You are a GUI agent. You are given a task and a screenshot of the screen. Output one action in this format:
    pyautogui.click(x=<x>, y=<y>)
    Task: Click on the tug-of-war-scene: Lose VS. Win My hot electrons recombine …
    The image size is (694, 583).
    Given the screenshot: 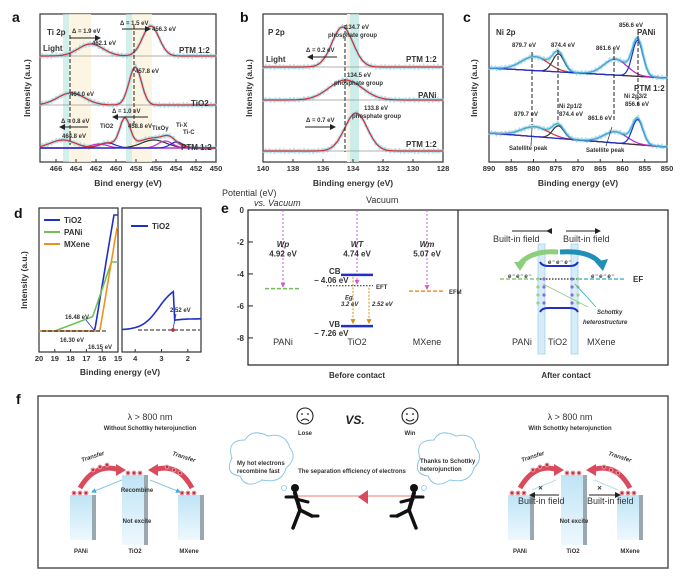 What is the action you would take?
    pyautogui.click(x=354, y=468)
    